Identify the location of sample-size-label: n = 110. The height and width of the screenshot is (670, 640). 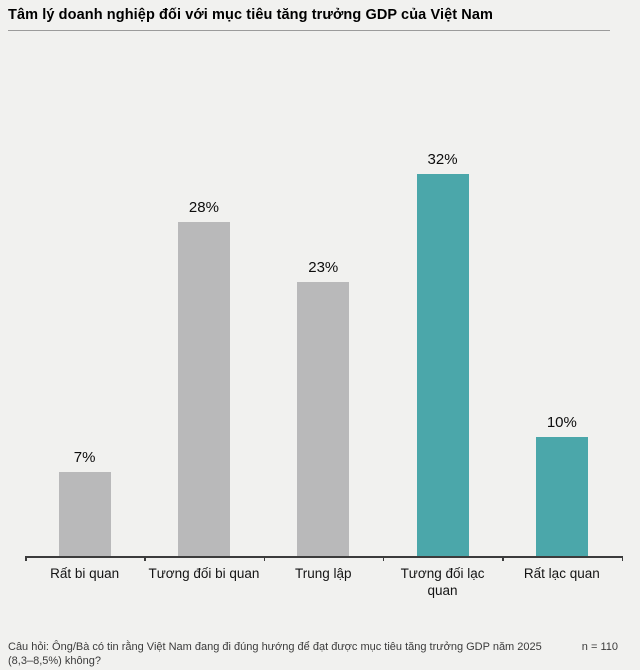
(599, 647).